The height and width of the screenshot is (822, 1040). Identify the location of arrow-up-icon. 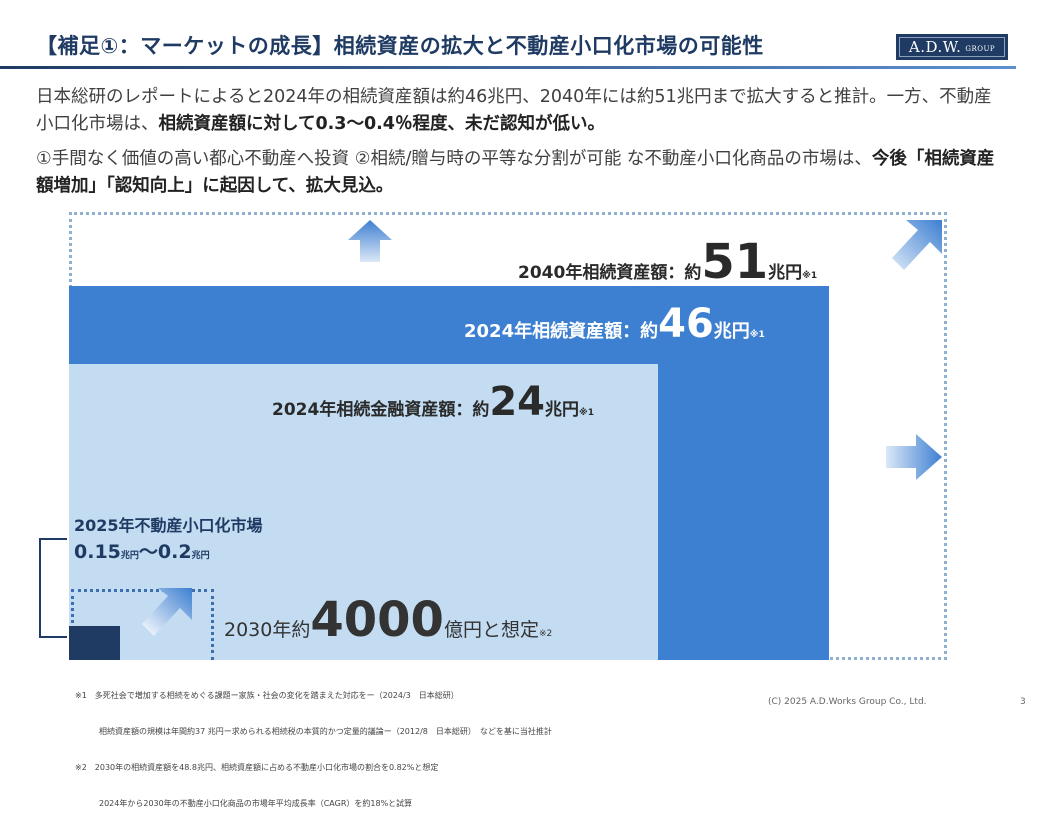
(370, 241).